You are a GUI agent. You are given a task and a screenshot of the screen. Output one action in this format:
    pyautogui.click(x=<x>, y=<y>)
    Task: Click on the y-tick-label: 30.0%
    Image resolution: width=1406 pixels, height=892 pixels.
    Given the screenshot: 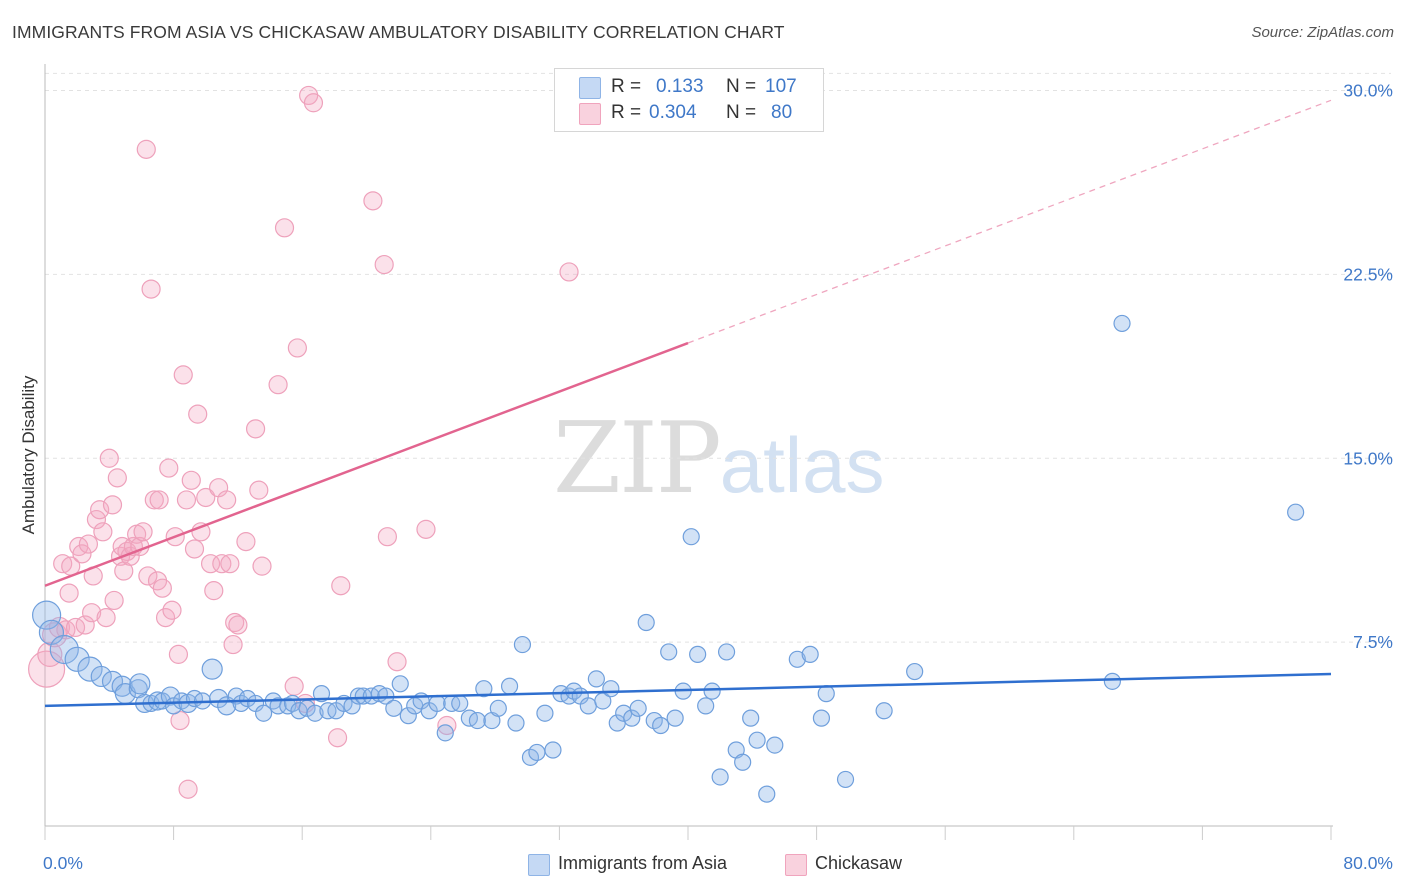 What is the action you would take?
    pyautogui.click(x=1368, y=91)
    